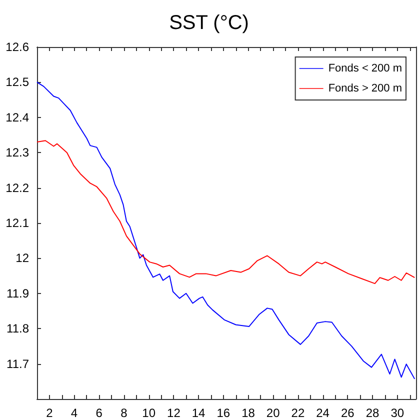  What do you see at coordinates (373, 412) in the screenshot?
I see `x-tick-label: 28` at bounding box center [373, 412].